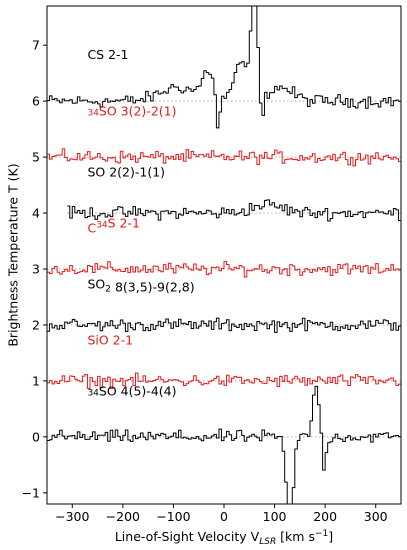 The width and height of the screenshot is (407, 550). Describe the element at coordinates (376, 516) in the screenshot. I see `x-tick-label-6: 300` at that location.